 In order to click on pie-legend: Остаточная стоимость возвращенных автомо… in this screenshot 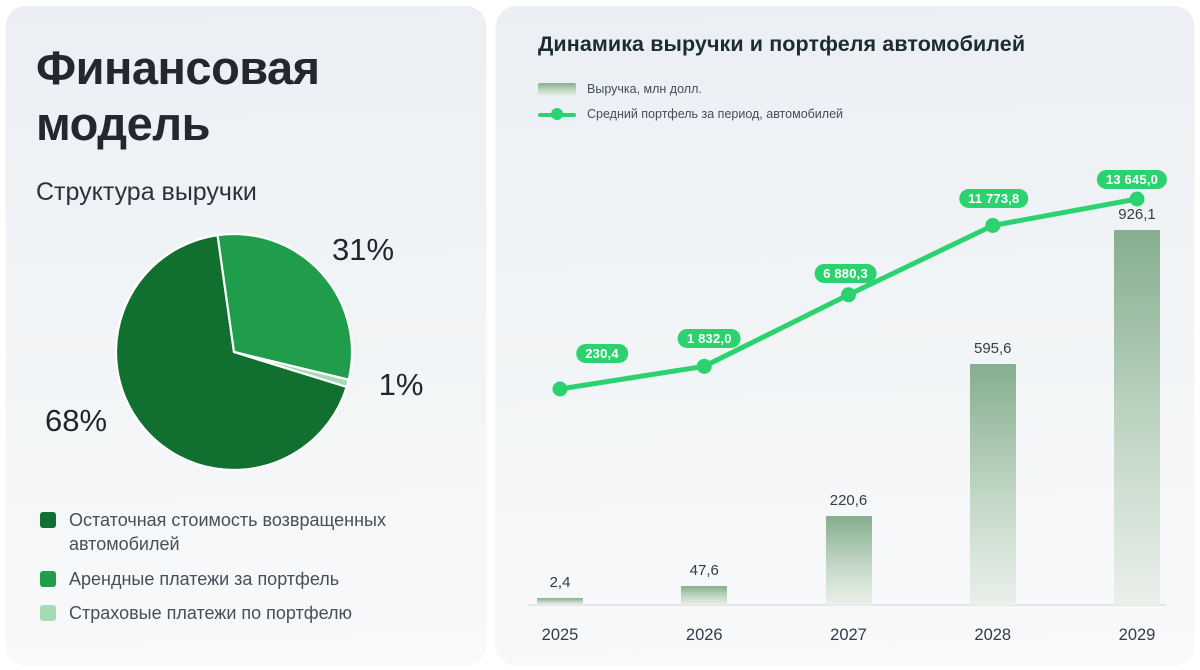, I will do `click(245, 567)`.